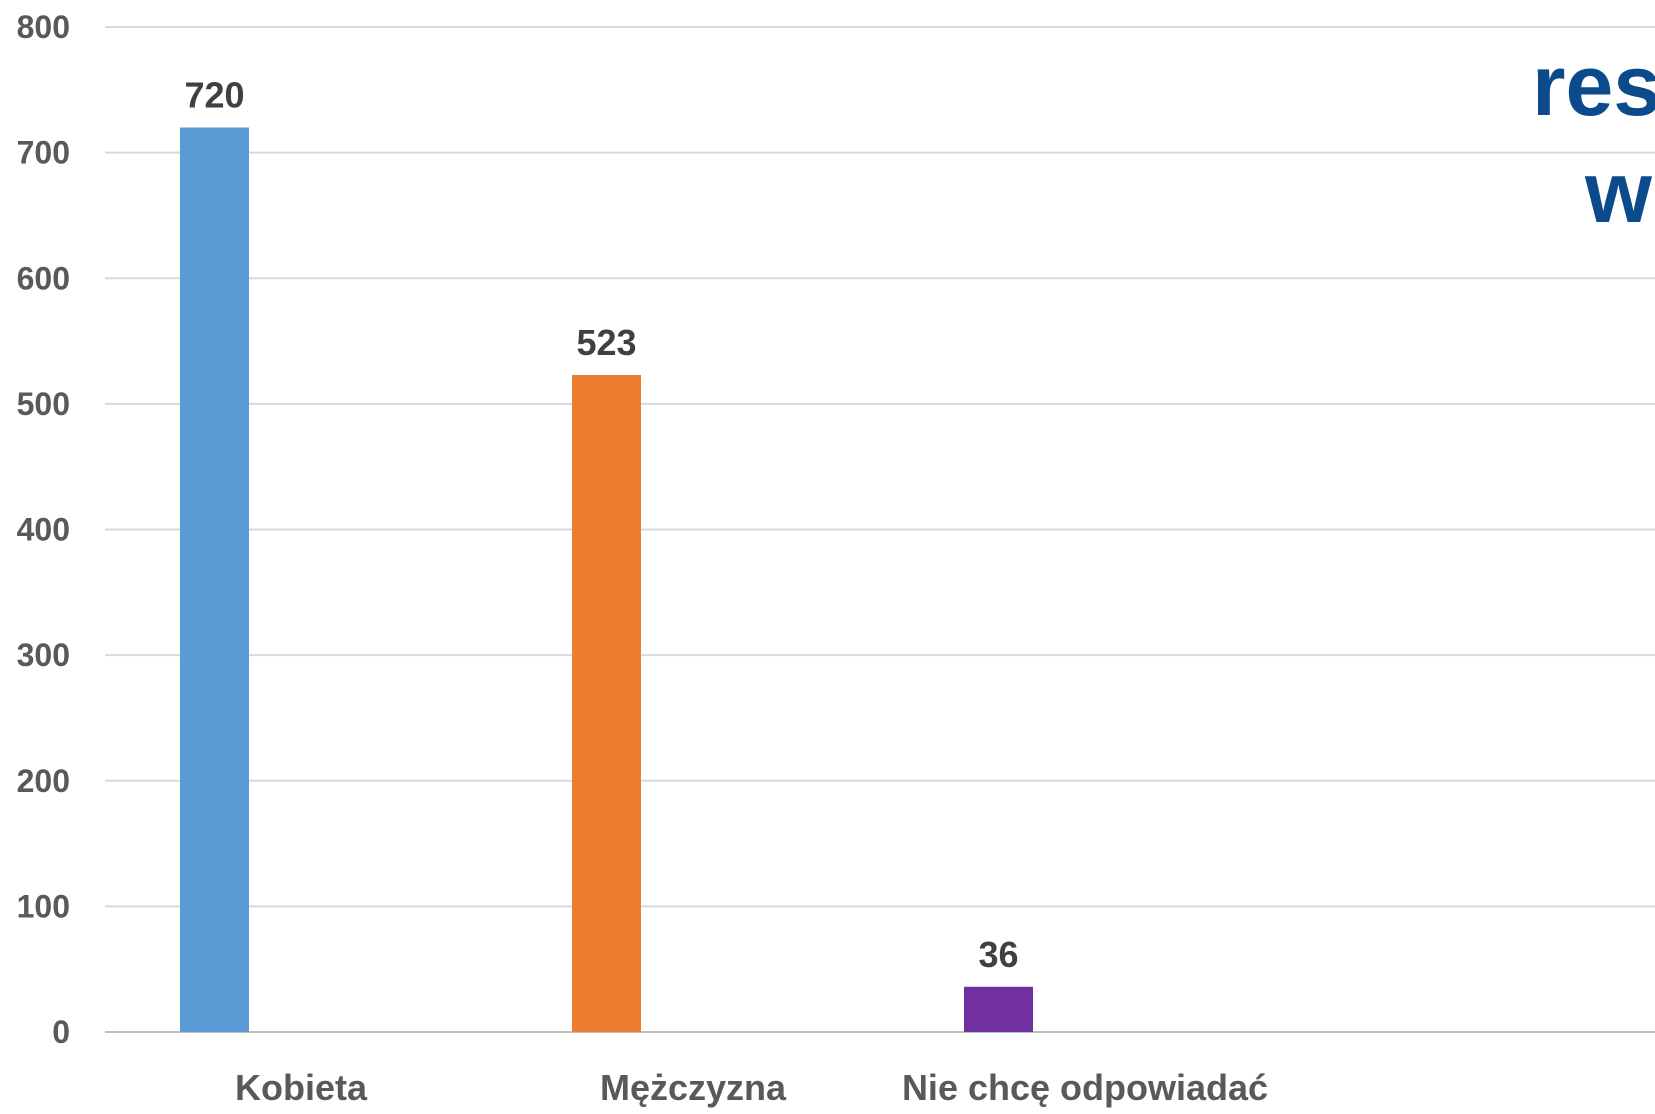 Image resolution: width=1655 pixels, height=1114 pixels. I want to click on data-label-0: 720, so click(214, 95).